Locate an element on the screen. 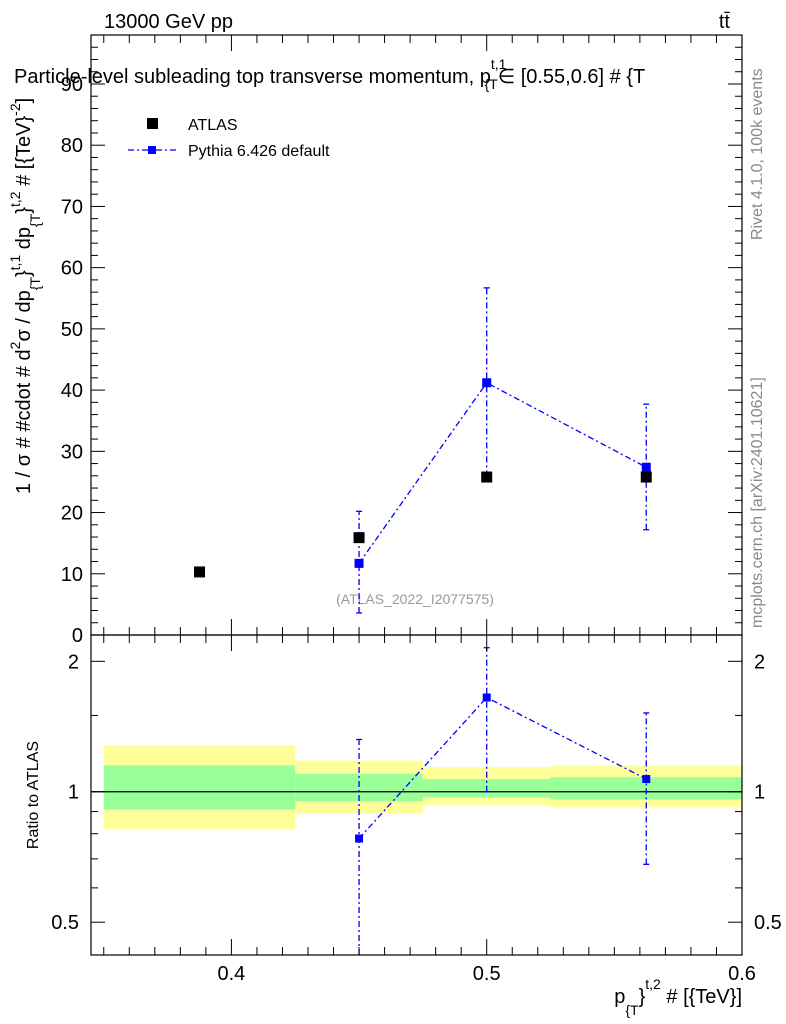 The height and width of the screenshot is (1024, 786). main-y-tick-label: 90 is located at coordinates (72, 85).